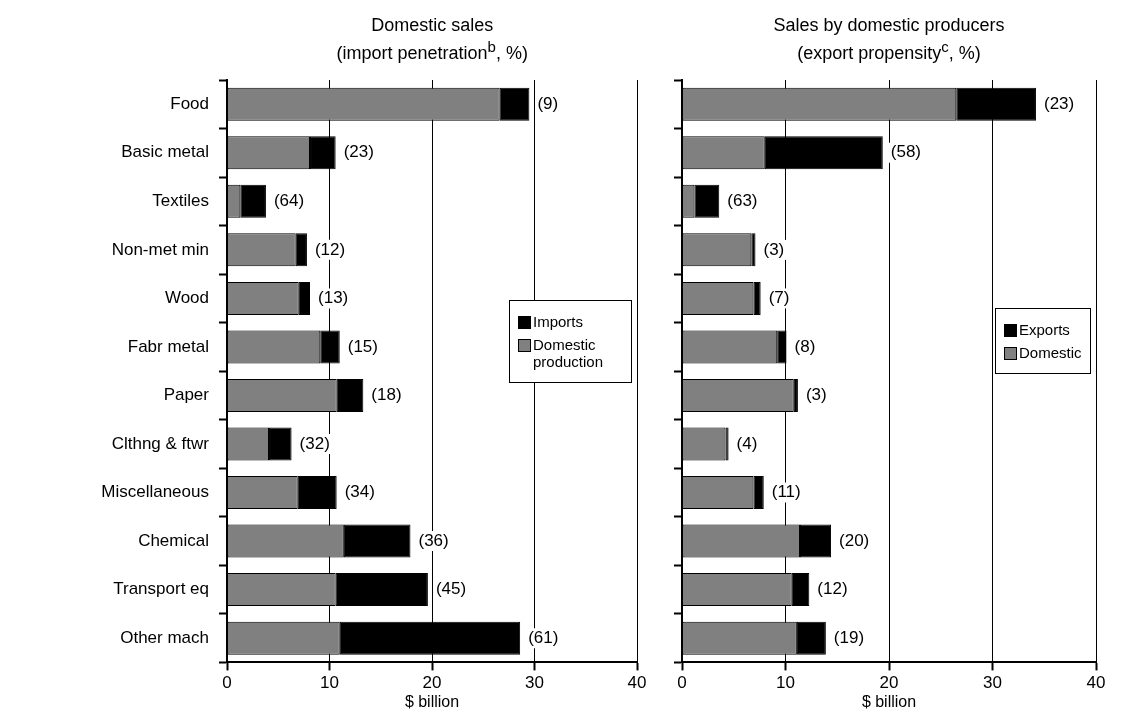 The width and height of the screenshot is (1124, 720). What do you see at coordinates (160, 249) in the screenshot?
I see `y-tick-label: Non-met min` at bounding box center [160, 249].